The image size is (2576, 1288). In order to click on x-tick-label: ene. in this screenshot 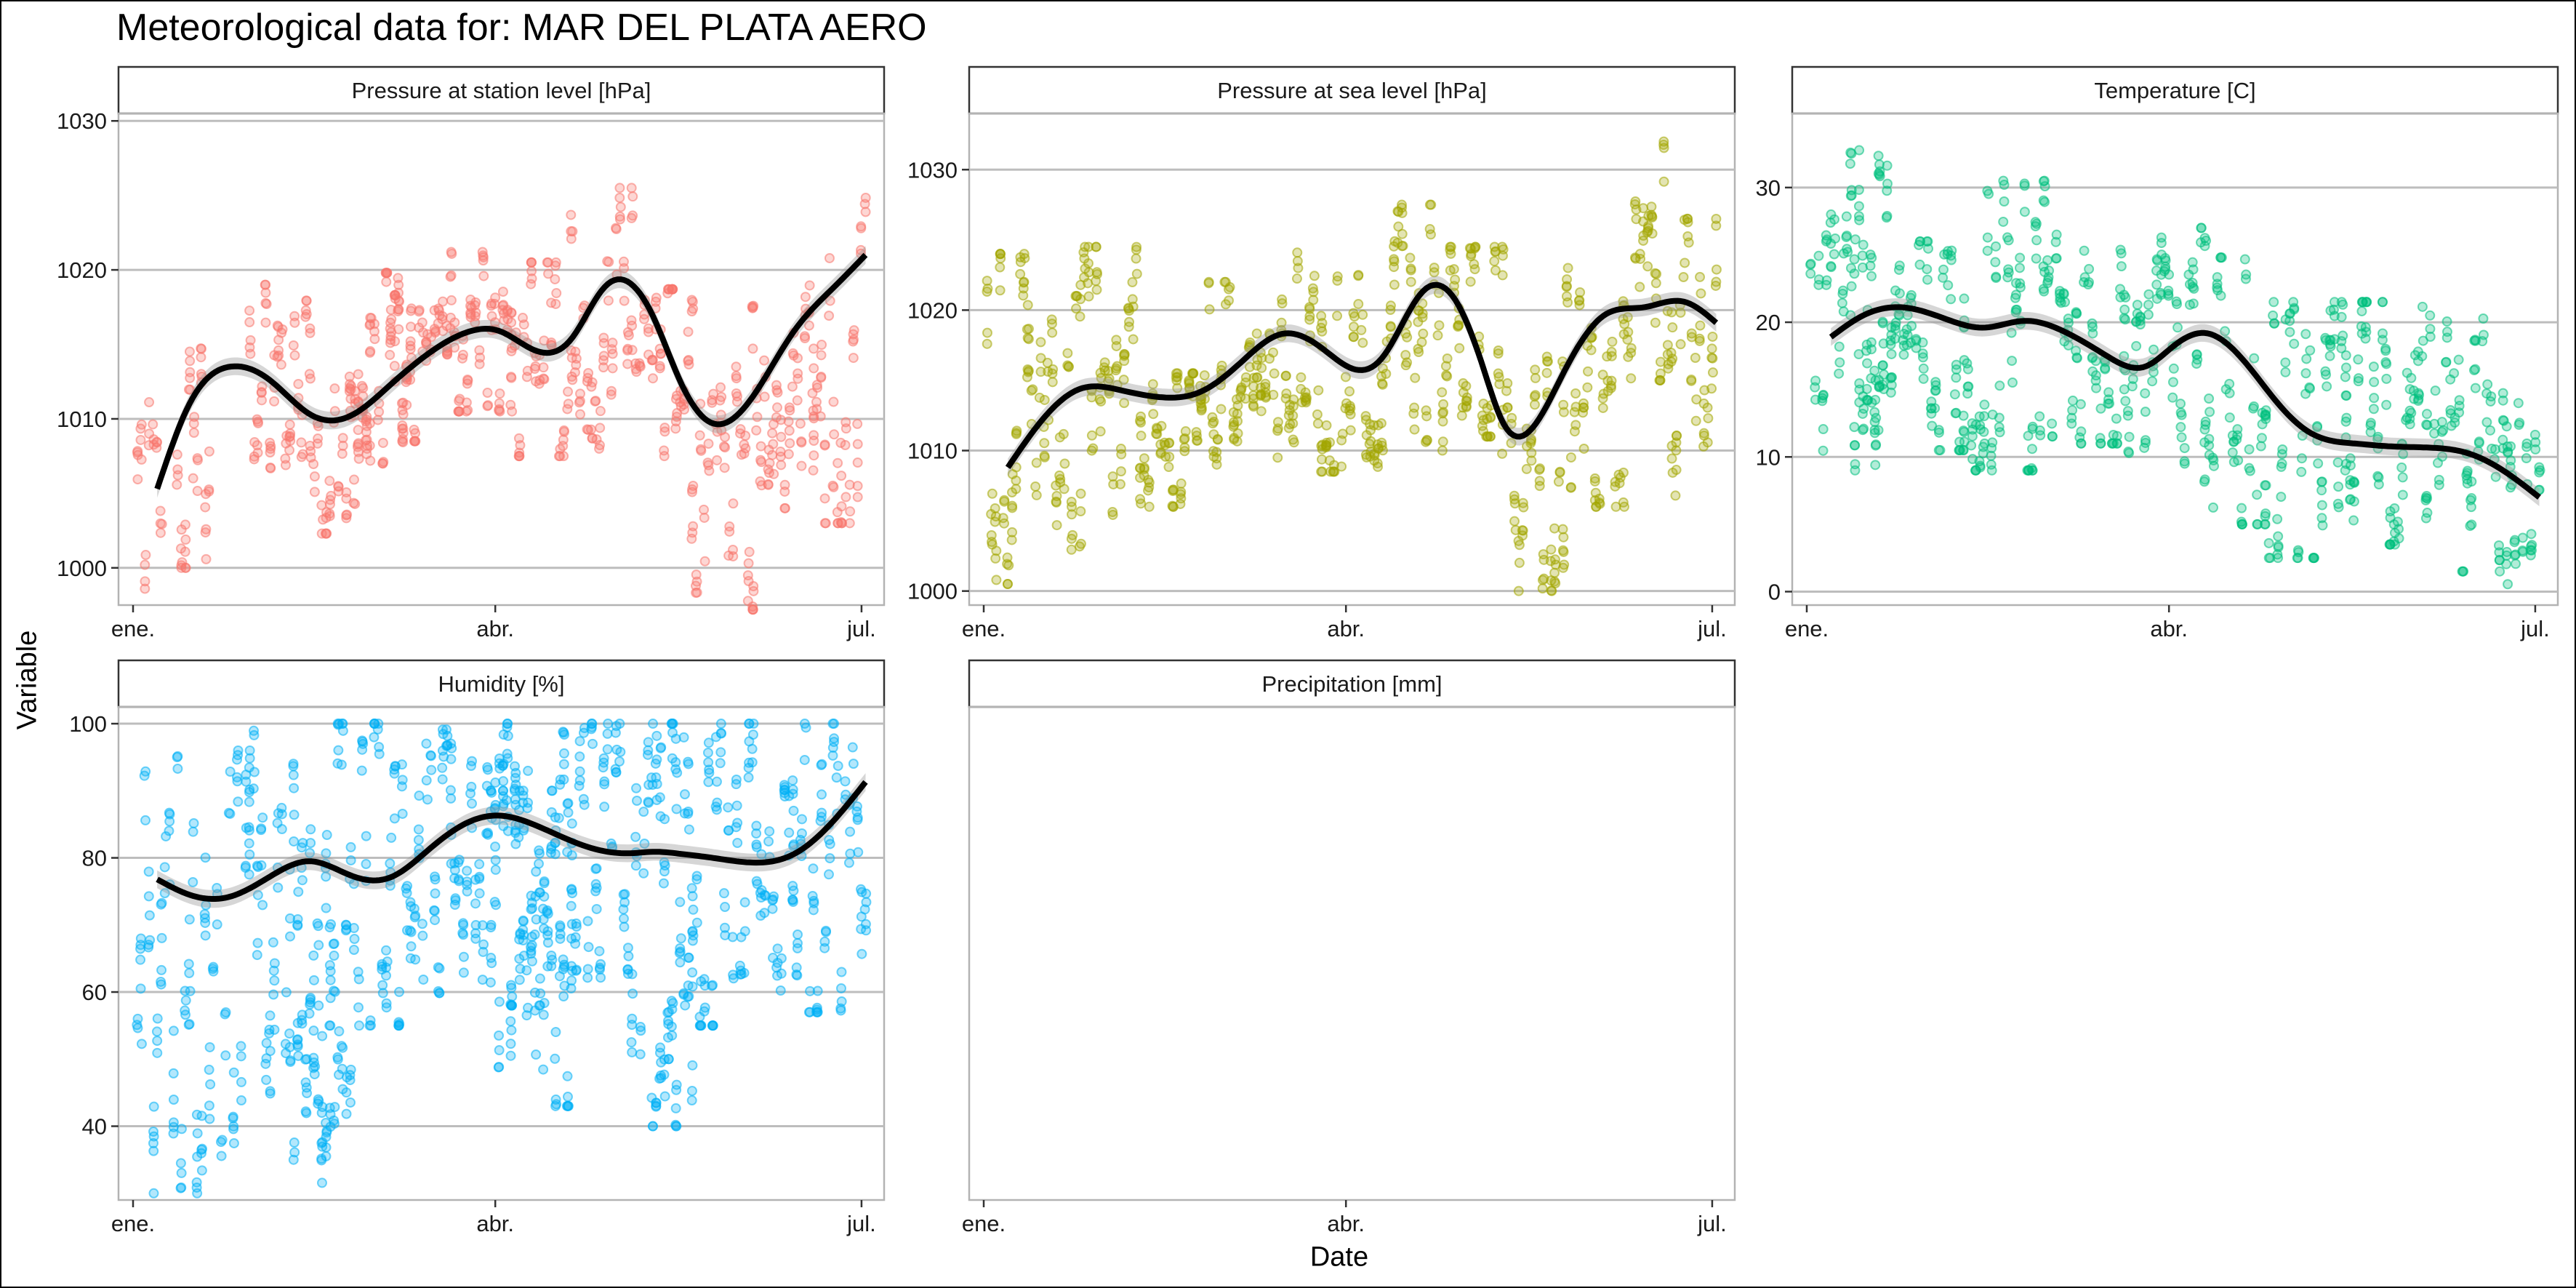, I will do `click(984, 1223)`.